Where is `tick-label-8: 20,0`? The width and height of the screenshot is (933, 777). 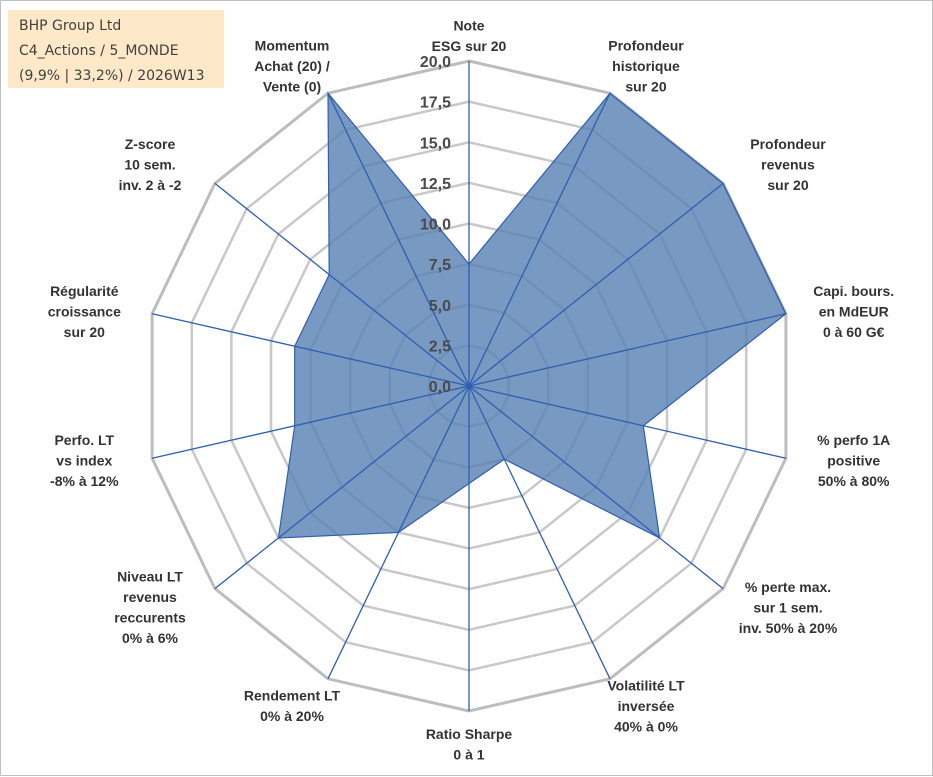
tick-label-8: 20,0 is located at coordinates (435, 62).